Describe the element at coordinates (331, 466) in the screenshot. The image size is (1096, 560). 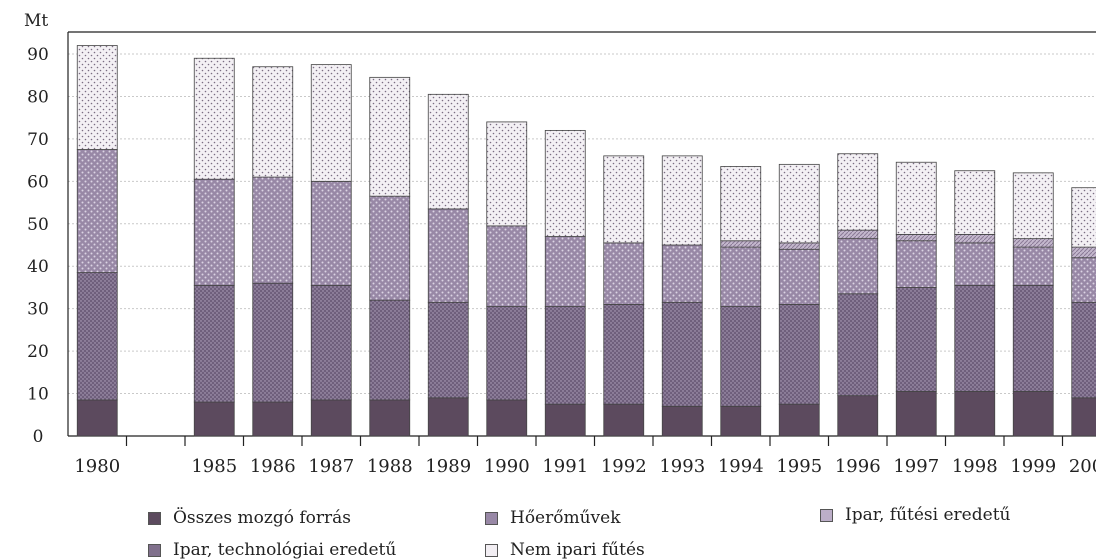
I see `x-tick-label: 1987` at that location.